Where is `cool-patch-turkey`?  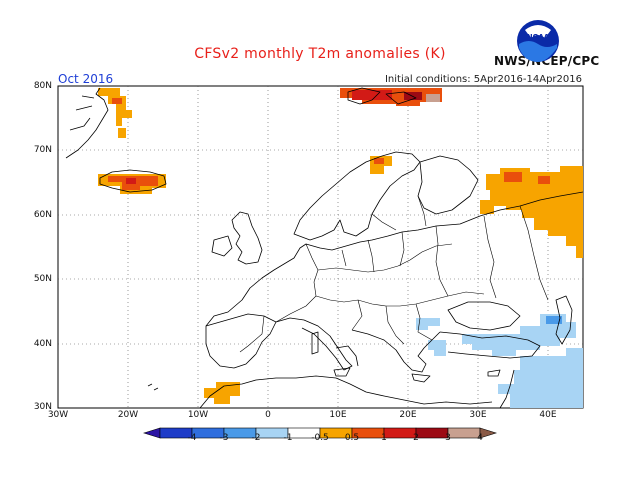 cool-patch-turkey is located at coordinates (428, 324).